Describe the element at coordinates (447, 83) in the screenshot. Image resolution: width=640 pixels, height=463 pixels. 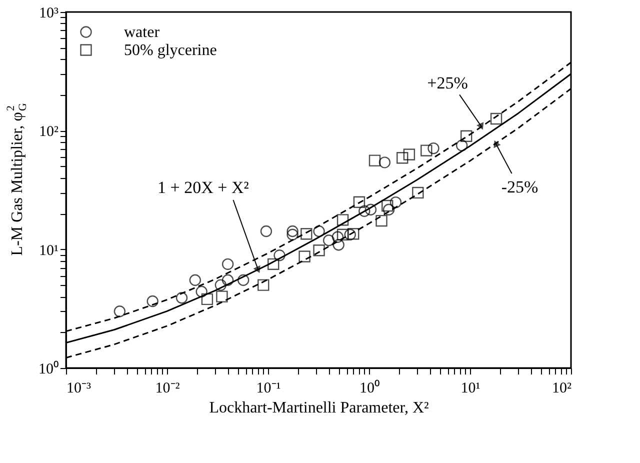
I see `annotation: +25%` at that location.